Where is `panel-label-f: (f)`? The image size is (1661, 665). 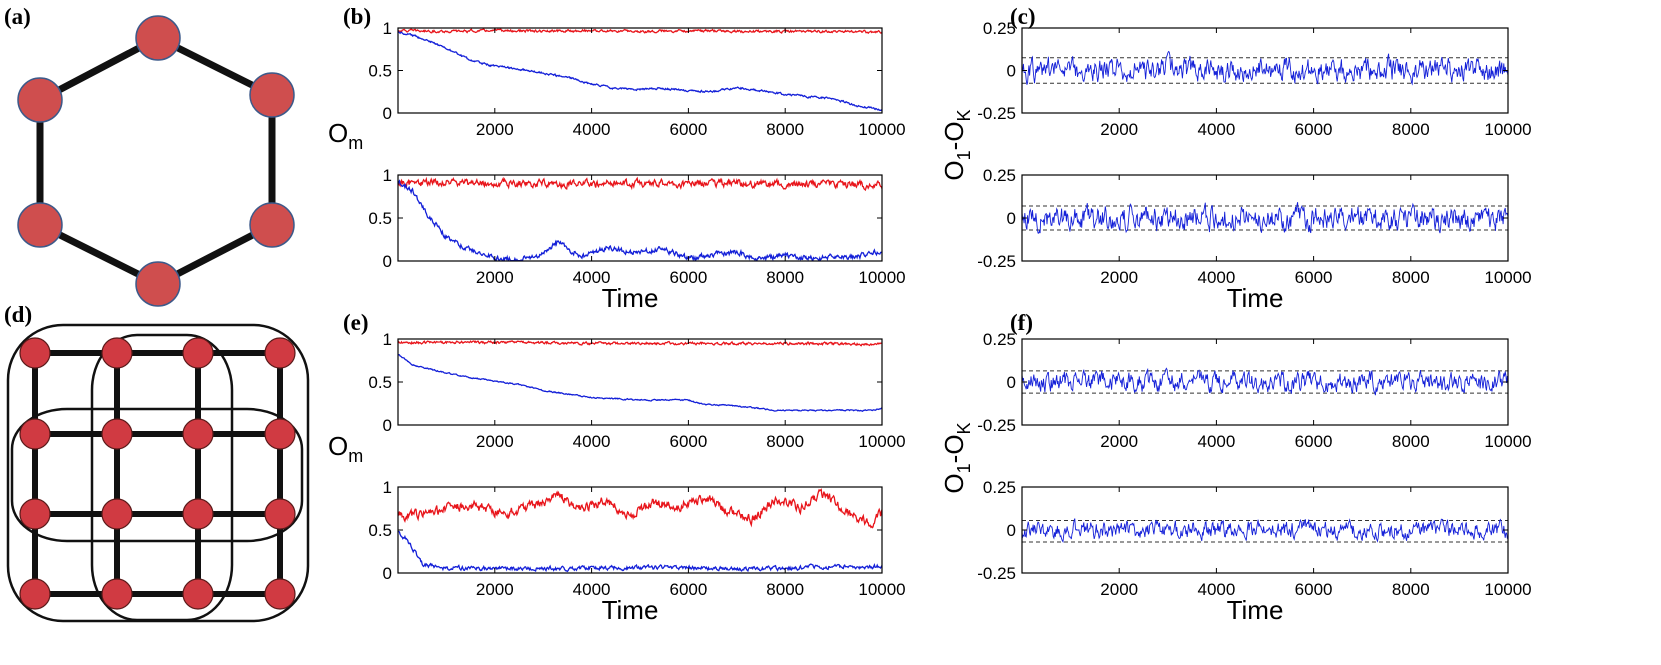 panel-label-f: (f) is located at coordinates (1021, 322).